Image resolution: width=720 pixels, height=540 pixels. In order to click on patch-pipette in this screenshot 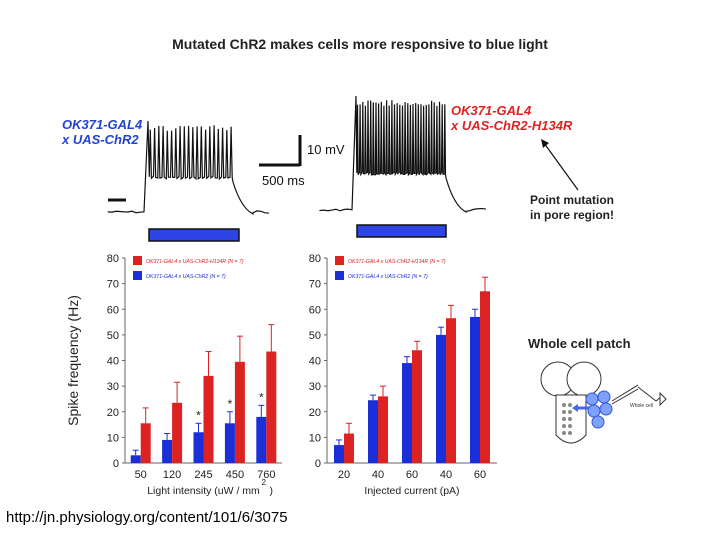, I will do `click(625, 393)`.